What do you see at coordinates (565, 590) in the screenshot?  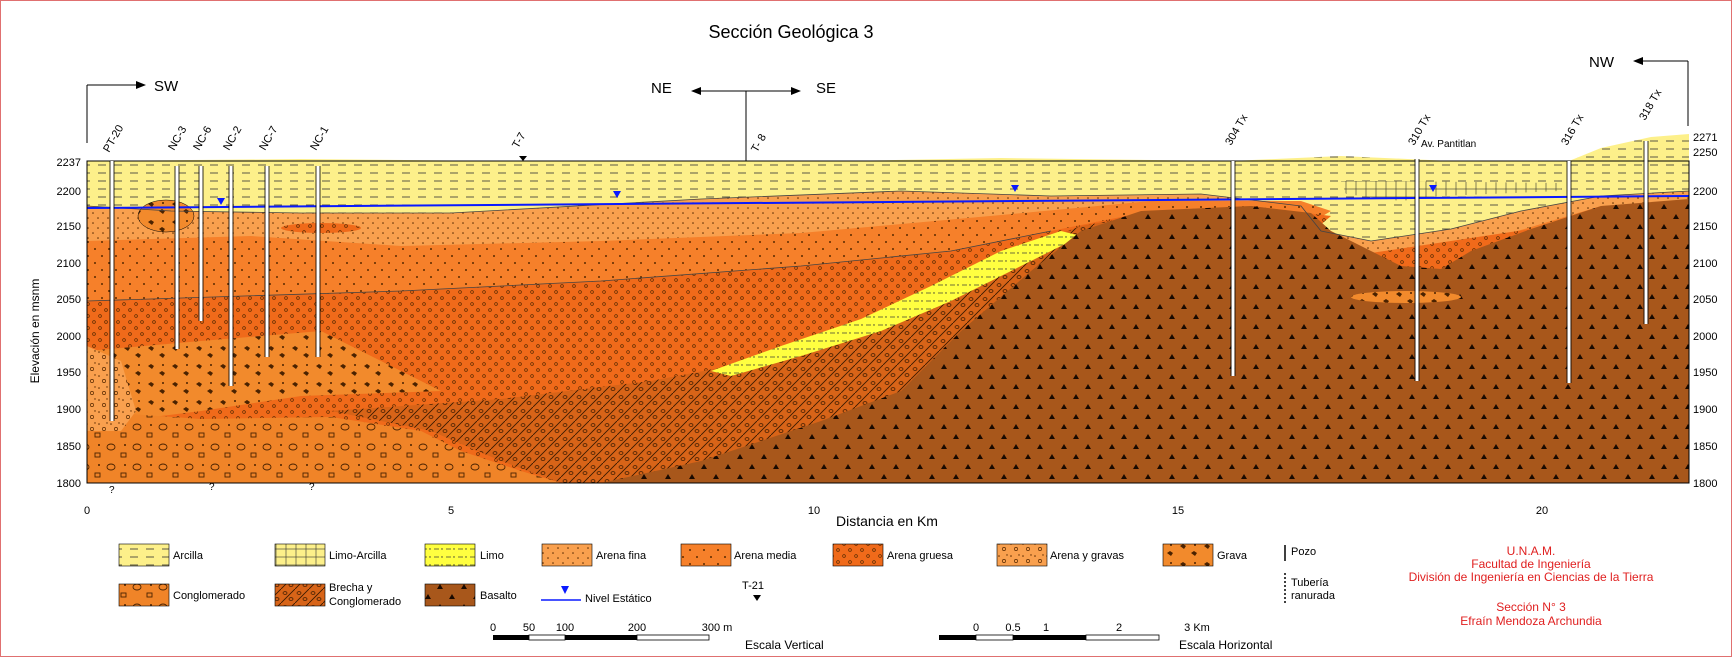 I see `legend-nivel-marker` at bounding box center [565, 590].